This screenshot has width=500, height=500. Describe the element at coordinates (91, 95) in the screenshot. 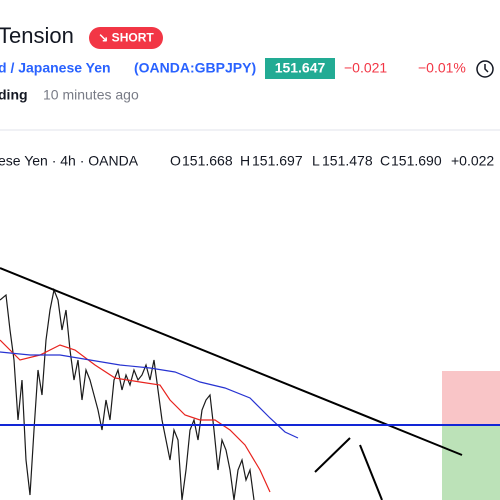

I see `time: 10 minutes ago` at that location.